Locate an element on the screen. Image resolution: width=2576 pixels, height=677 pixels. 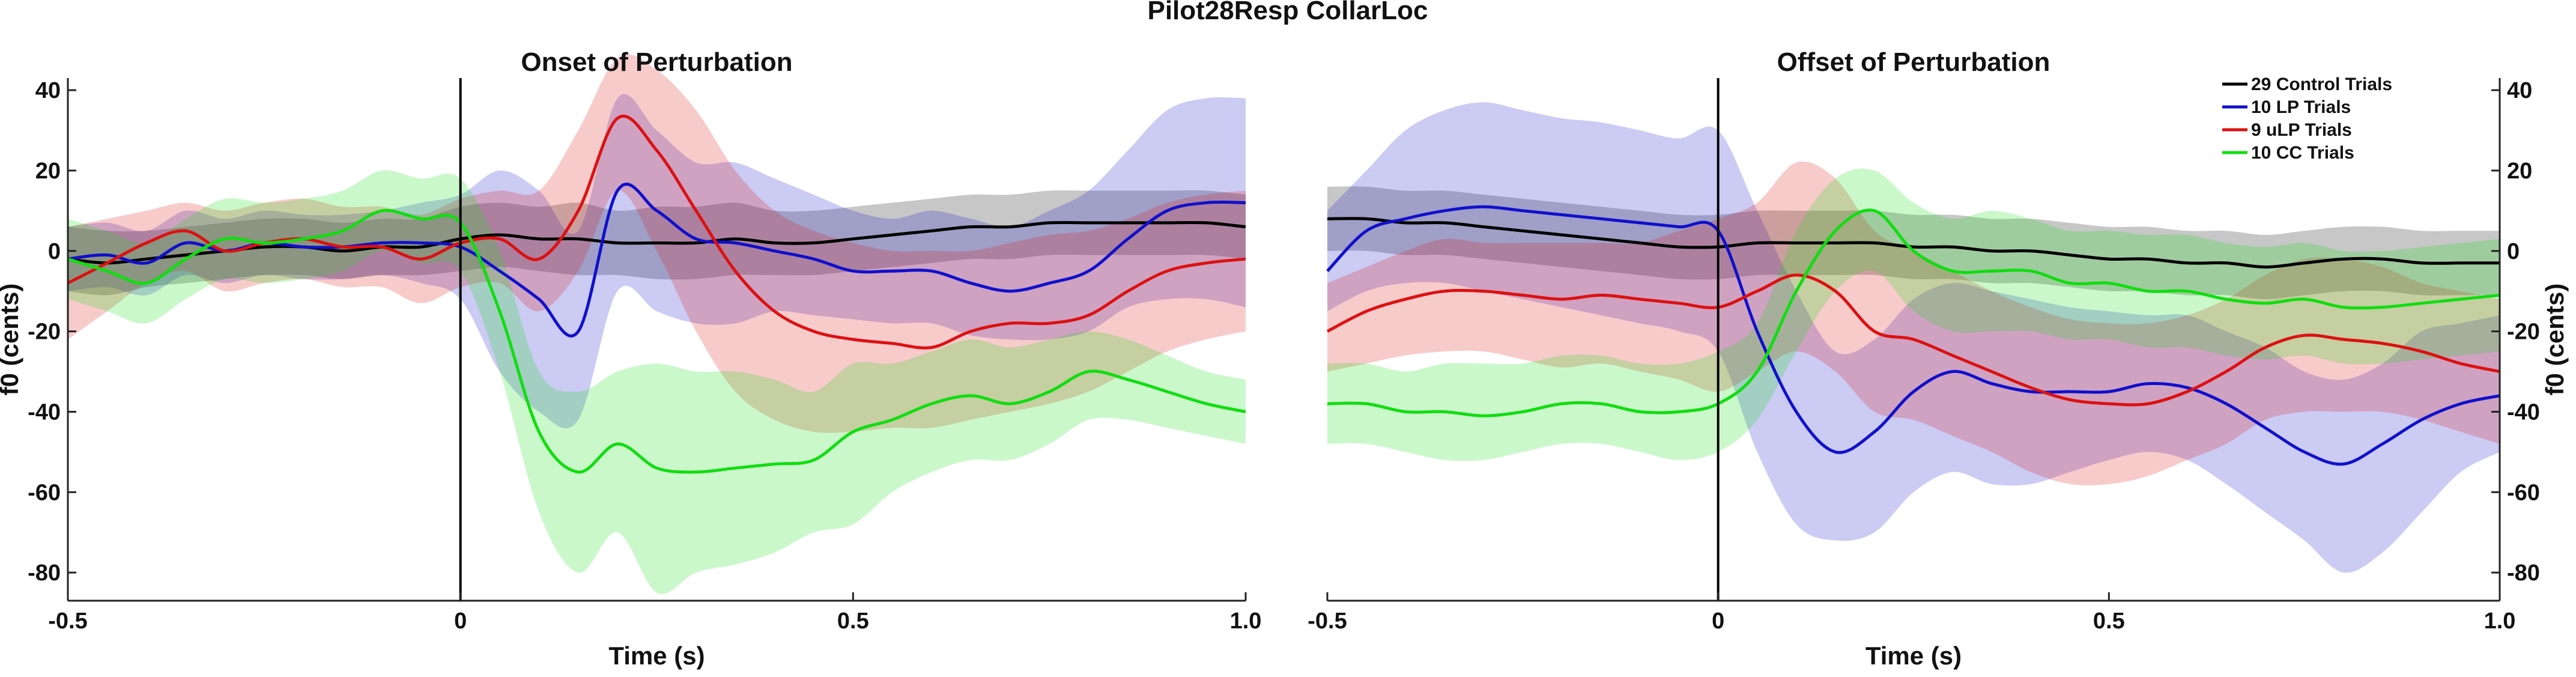
legend-entry: 10 LP Trials is located at coordinates (2301, 107).